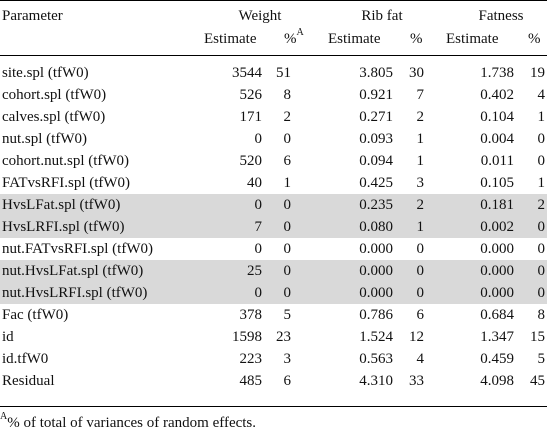 The image size is (547, 436). I want to click on row-value-cell: 0.921, so click(376, 95).